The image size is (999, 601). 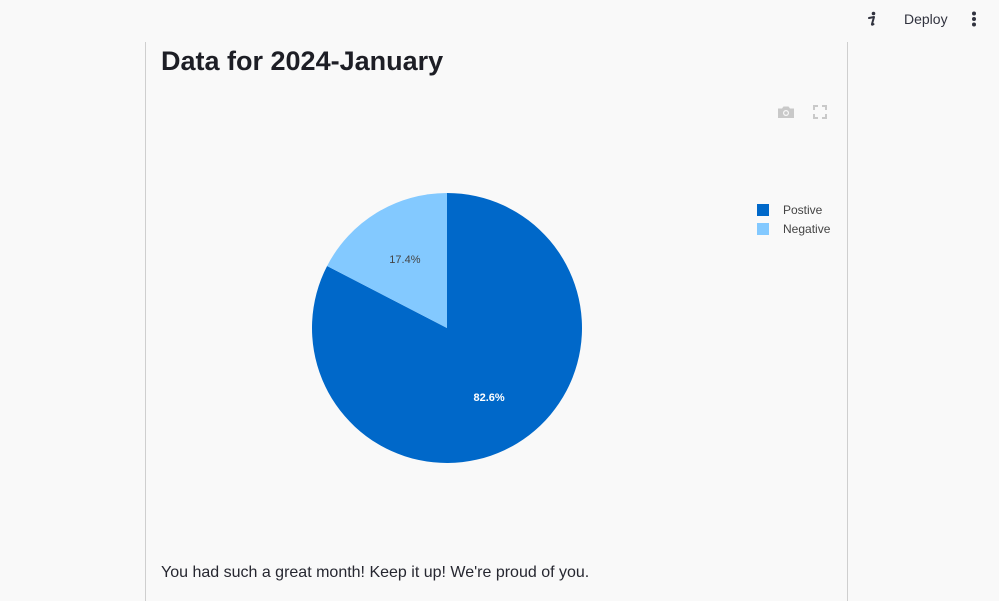 I want to click on page-title: Data for 2024-January, so click(x=302, y=61).